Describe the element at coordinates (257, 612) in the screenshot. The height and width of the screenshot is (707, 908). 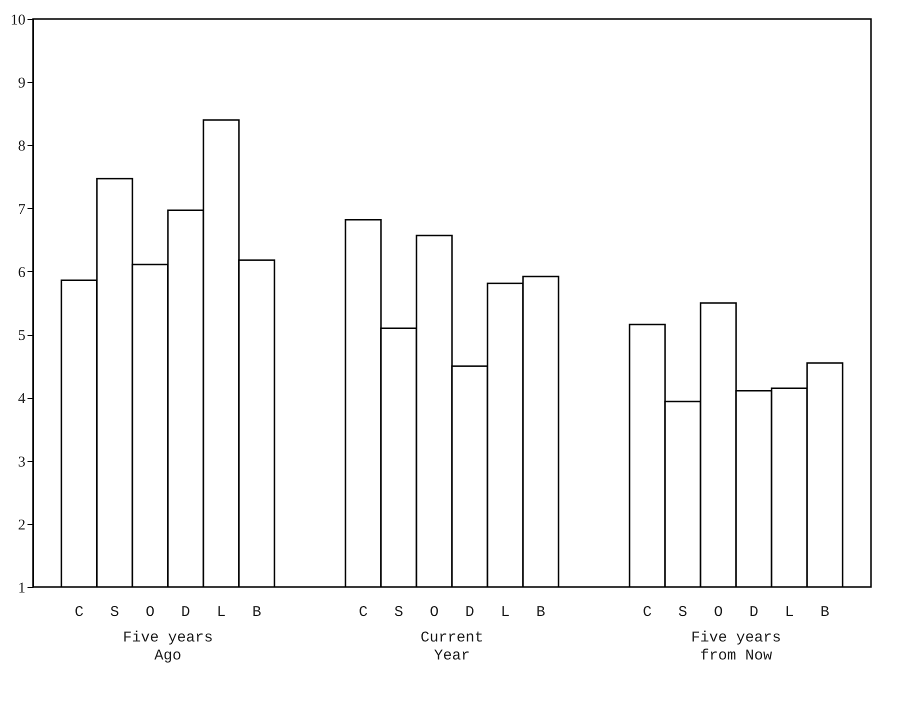
I see `series-label: B` at that location.